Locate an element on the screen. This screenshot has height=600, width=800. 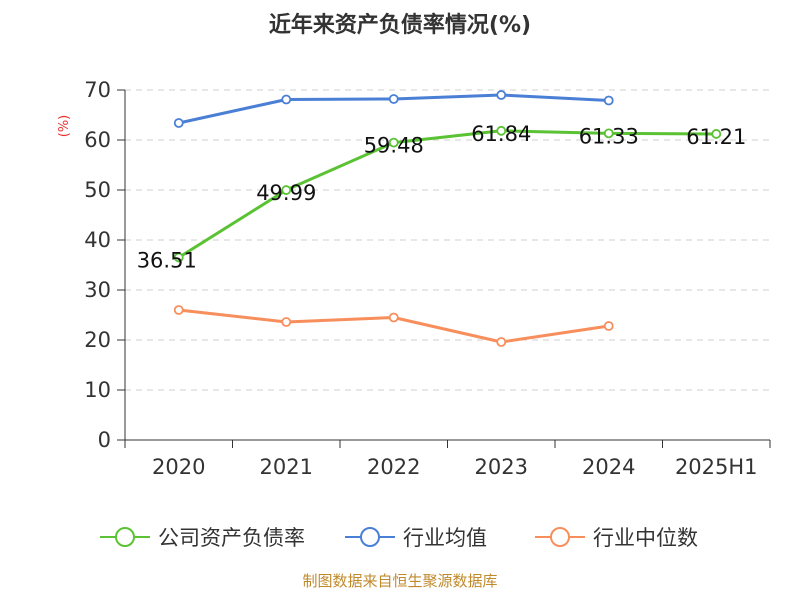
y-tick-label: 30 is located at coordinates (97, 290).